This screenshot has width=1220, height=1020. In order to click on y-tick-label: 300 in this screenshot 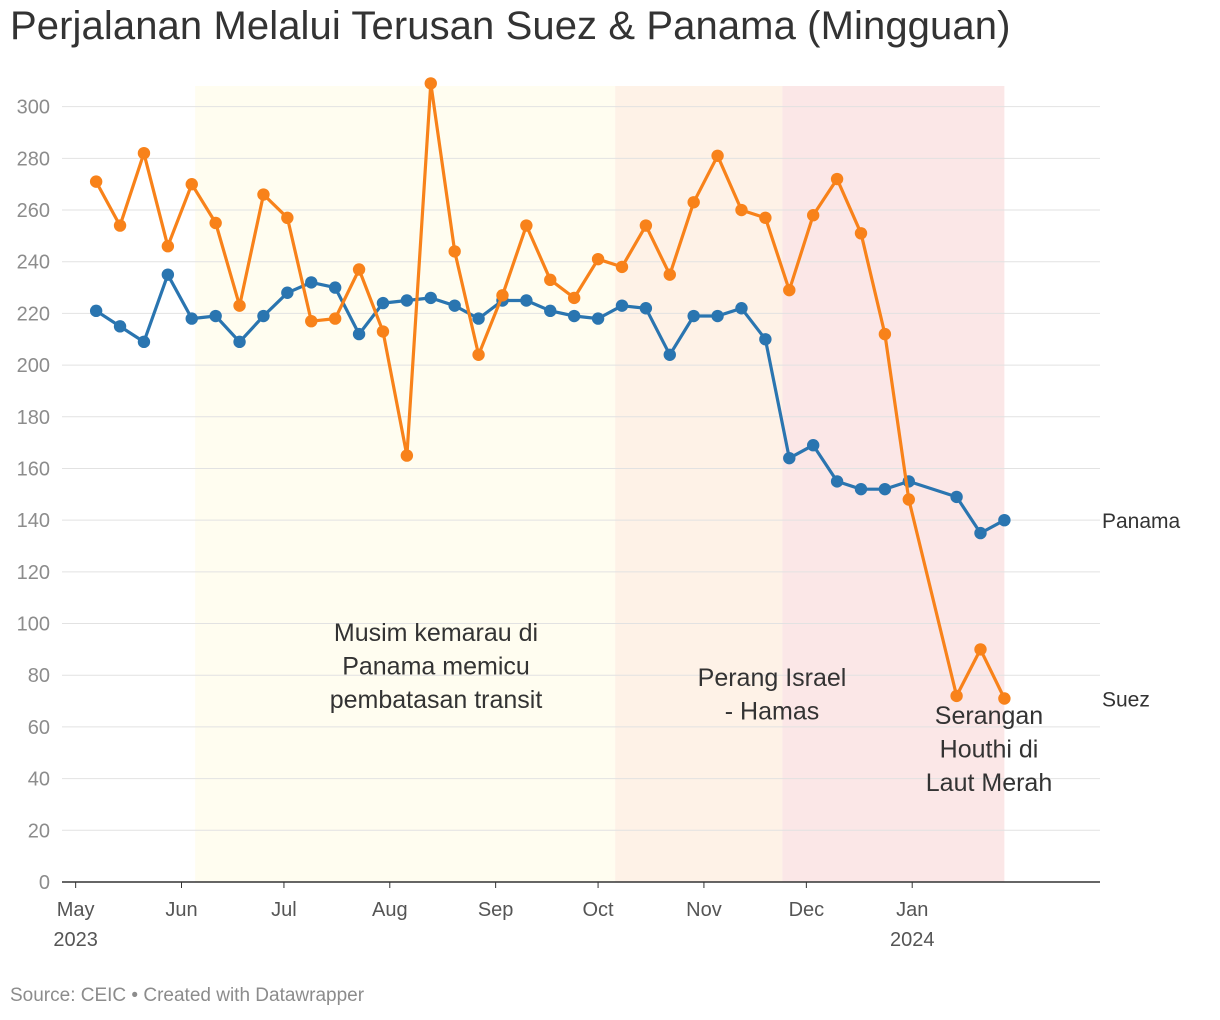, I will do `click(33, 108)`.